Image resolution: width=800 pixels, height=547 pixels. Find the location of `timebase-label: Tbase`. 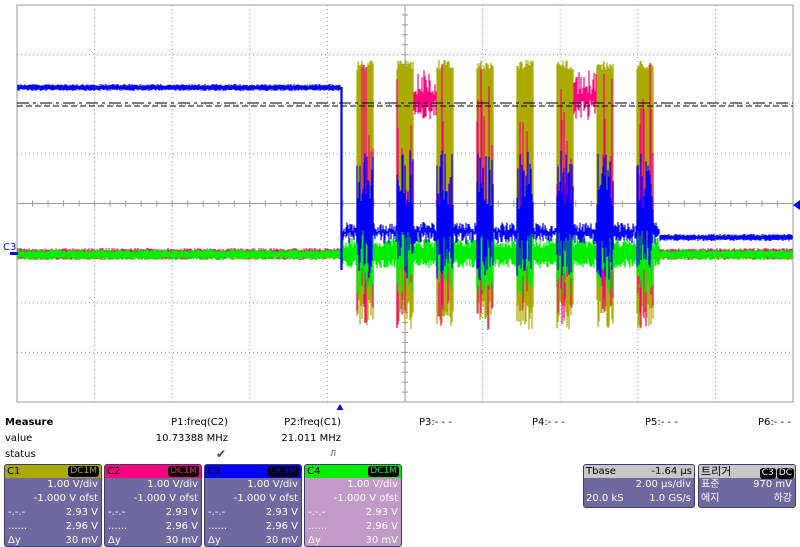

timebase-label: Tbase is located at coordinates (601, 471).